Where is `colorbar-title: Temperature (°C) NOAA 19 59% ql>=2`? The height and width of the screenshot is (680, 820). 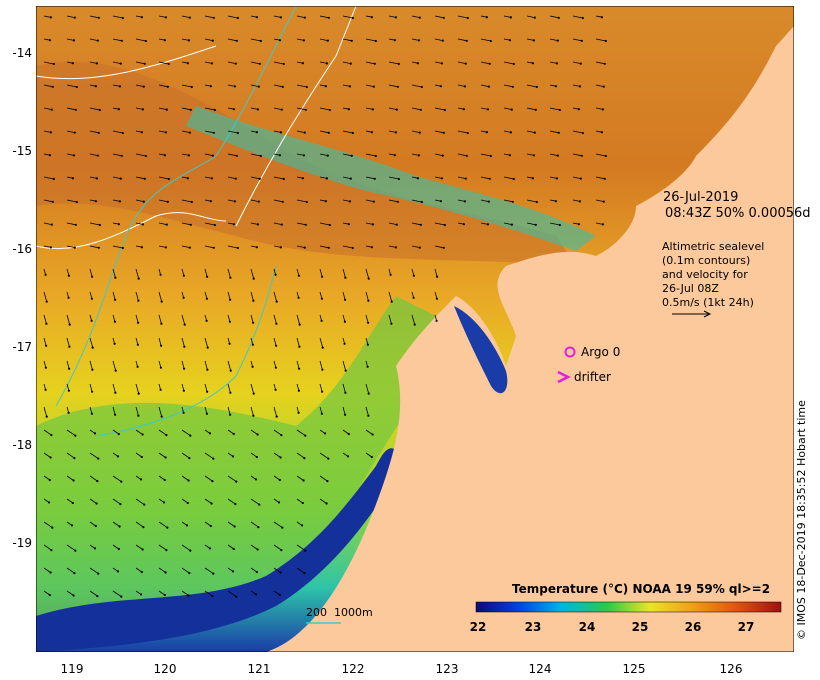
colorbar-title: Temperature (°C) NOAA 19 59% ql>=2 is located at coordinates (641, 589).